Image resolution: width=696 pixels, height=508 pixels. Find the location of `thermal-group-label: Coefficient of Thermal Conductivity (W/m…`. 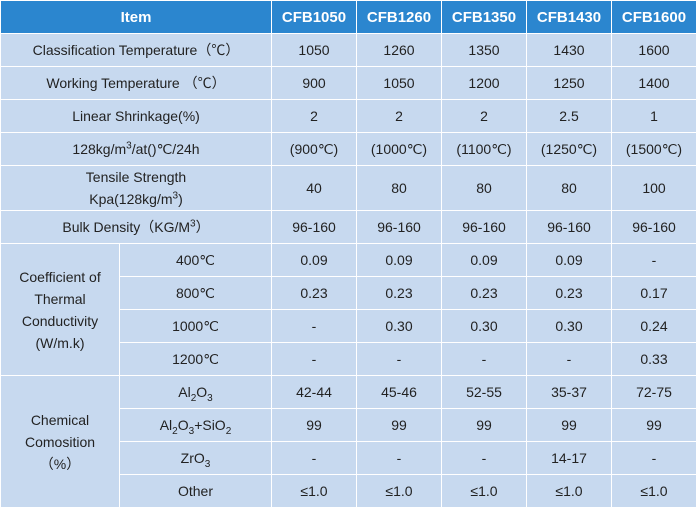

thermal-group-label: Coefficient of Thermal Conductivity (W/m… is located at coordinates (60, 309).